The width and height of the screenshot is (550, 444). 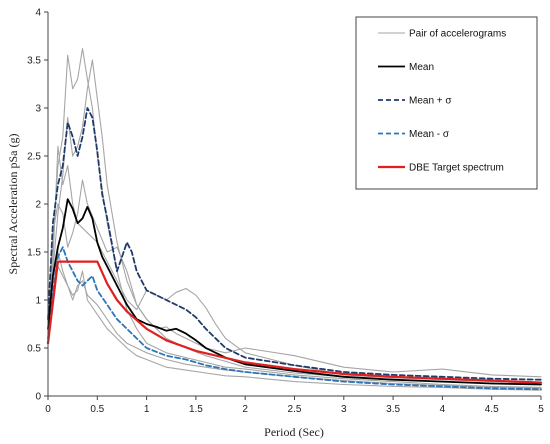 What do you see at coordinates (147, 409) in the screenshot?
I see `x-tick-label: 1` at bounding box center [147, 409].